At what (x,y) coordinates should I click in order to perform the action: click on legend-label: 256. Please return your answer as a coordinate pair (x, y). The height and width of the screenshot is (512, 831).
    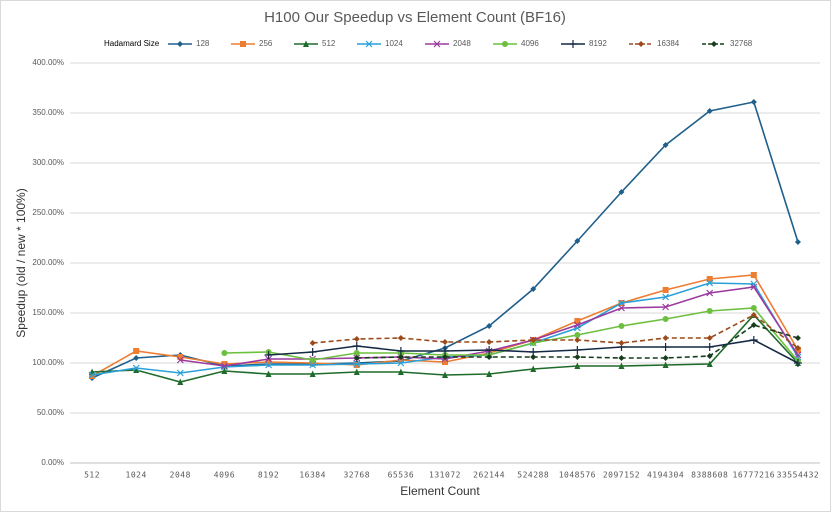
    Looking at the image, I should click on (266, 43).